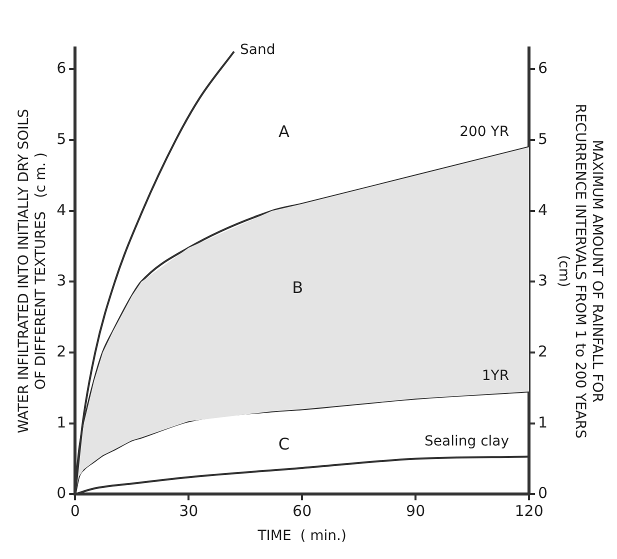 This screenshot has width=617, height=559. Describe the element at coordinates (543, 139) in the screenshot. I see `y2-tick-label: 5` at that location.